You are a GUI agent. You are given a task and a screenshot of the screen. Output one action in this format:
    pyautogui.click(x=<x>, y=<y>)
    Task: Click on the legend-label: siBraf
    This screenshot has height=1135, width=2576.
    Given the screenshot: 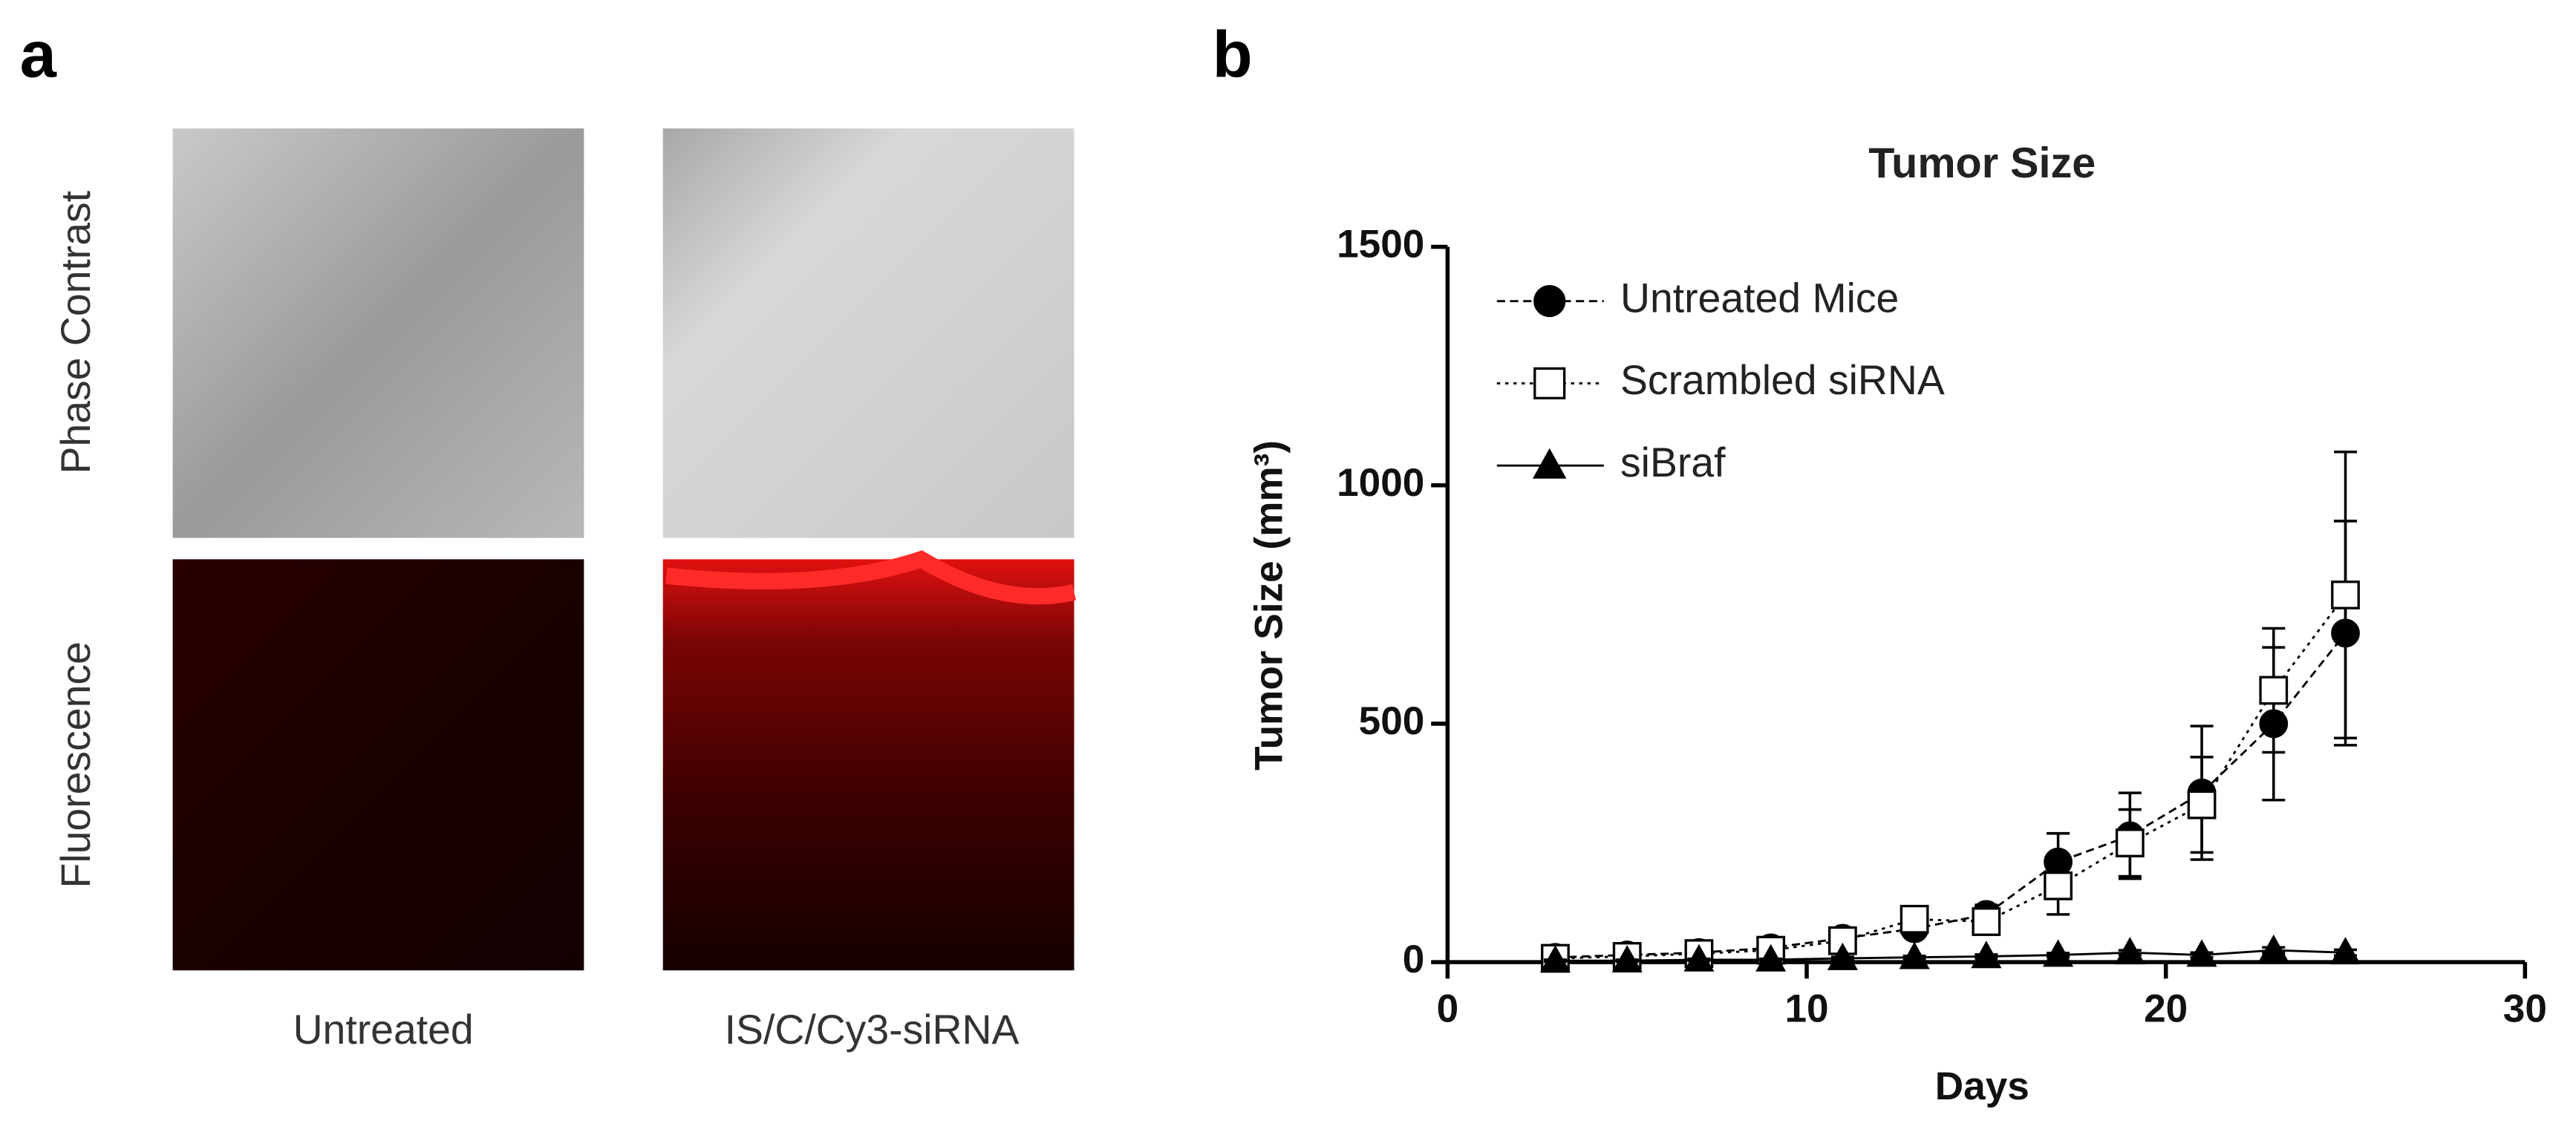 What is the action you would take?
    pyautogui.click(x=1673, y=462)
    